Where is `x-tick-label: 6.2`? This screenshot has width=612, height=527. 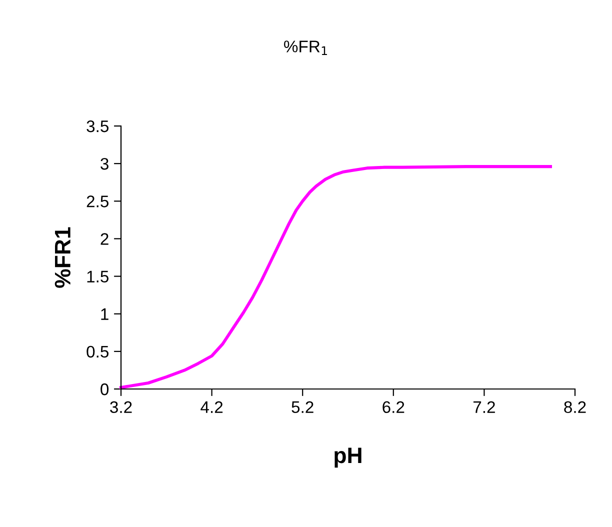 x-tick-label: 6.2 is located at coordinates (393, 407).